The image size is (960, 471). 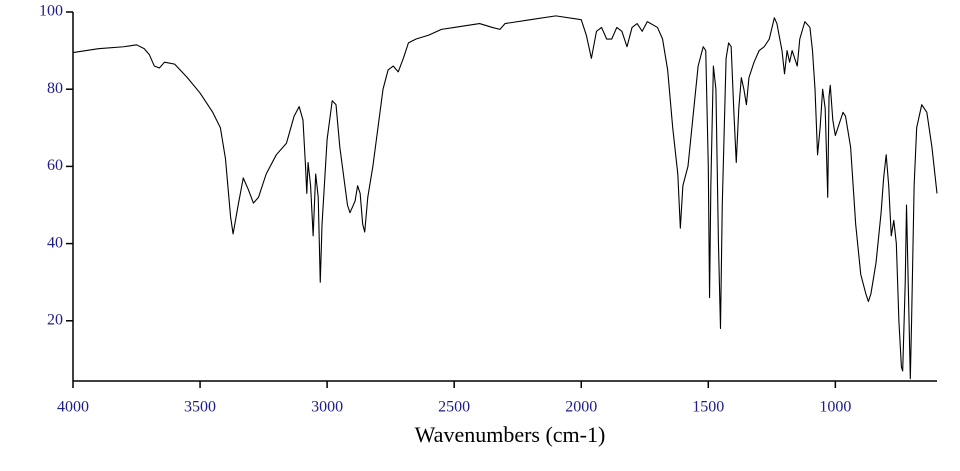 I want to click on x-tick-label: 4000, so click(x=73, y=407).